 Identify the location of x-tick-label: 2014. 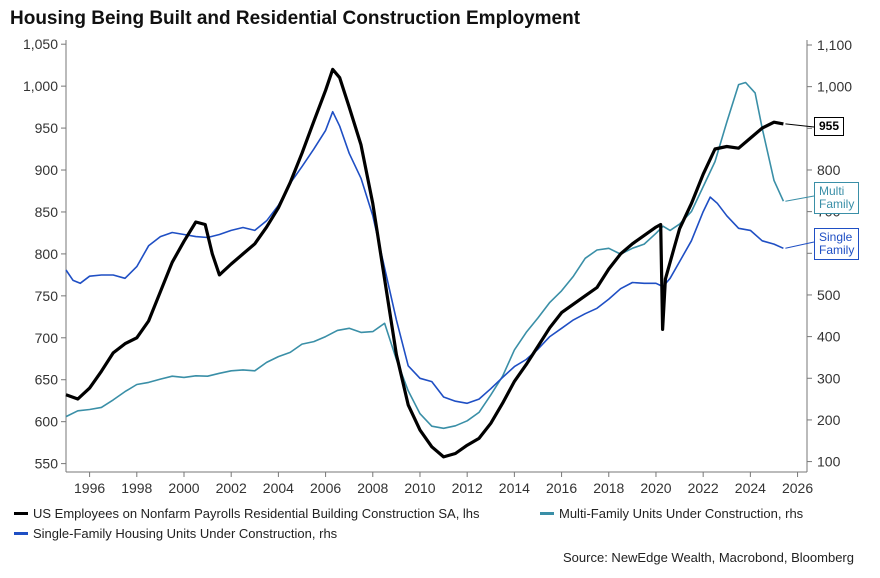
(514, 488).